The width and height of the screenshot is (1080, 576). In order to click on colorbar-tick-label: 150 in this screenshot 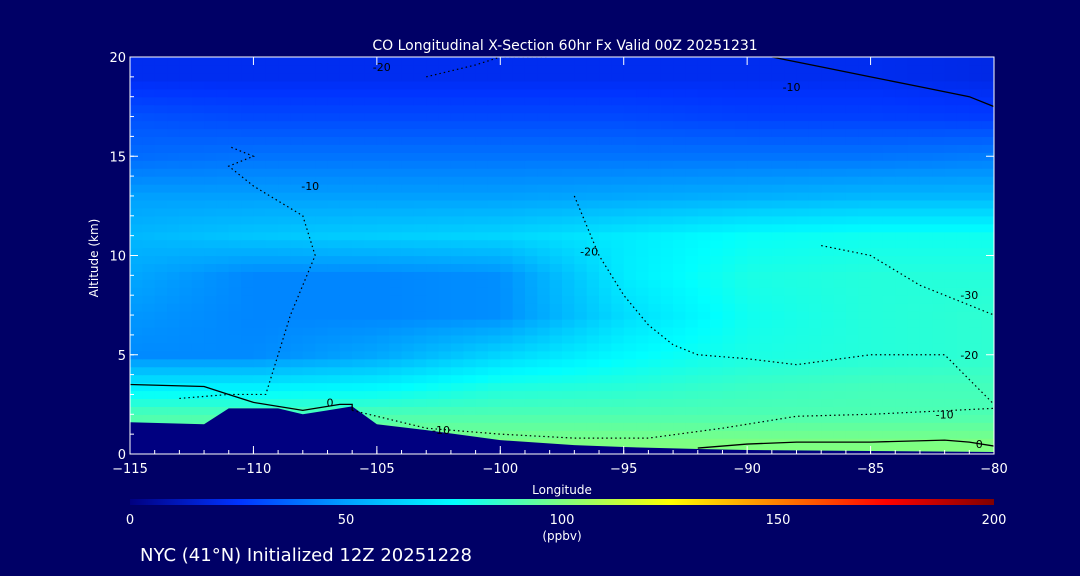, I will do `click(778, 520)`.